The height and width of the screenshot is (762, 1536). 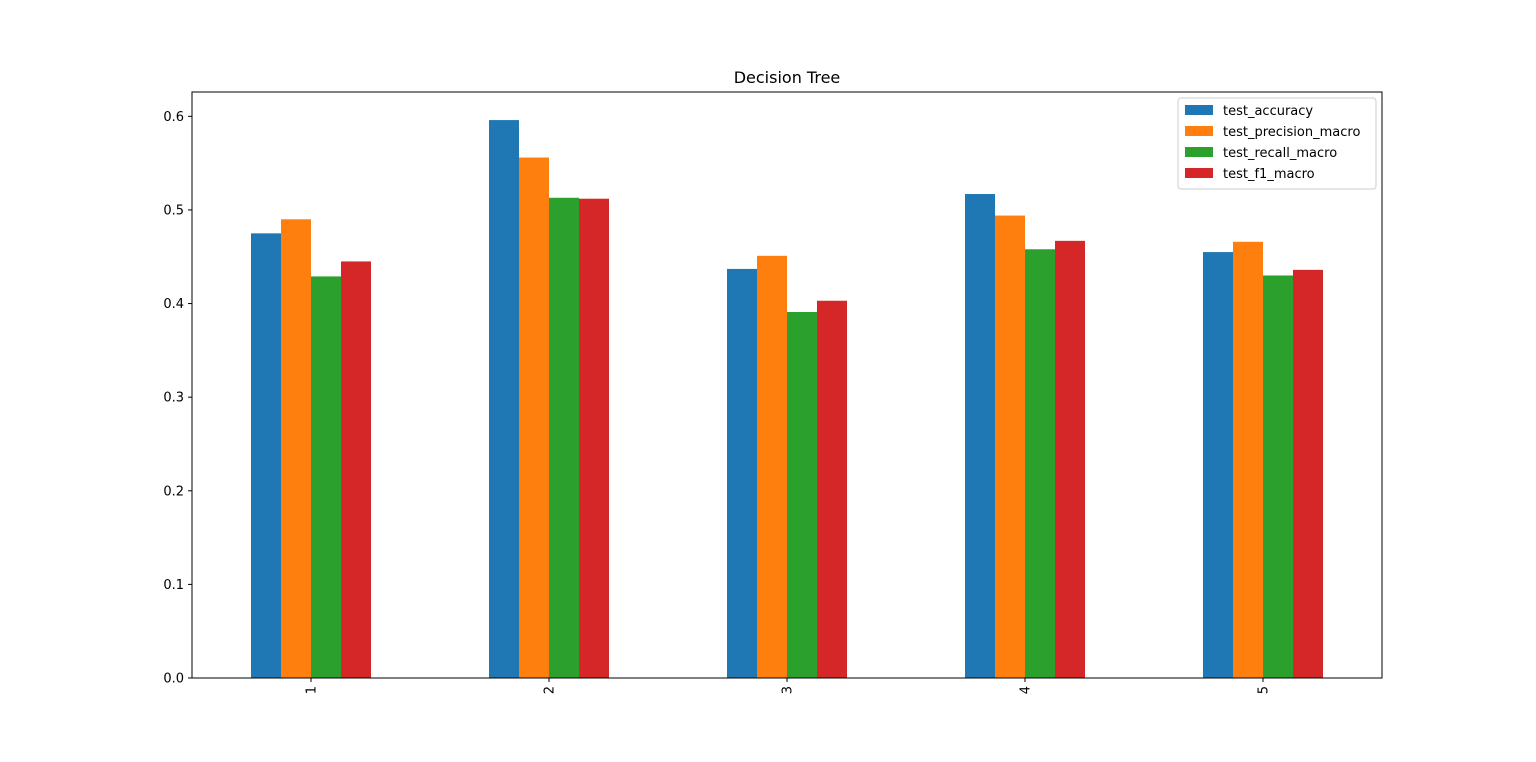 I want to click on x-axis: 1 2 3 4 5, so click(x=788, y=686).